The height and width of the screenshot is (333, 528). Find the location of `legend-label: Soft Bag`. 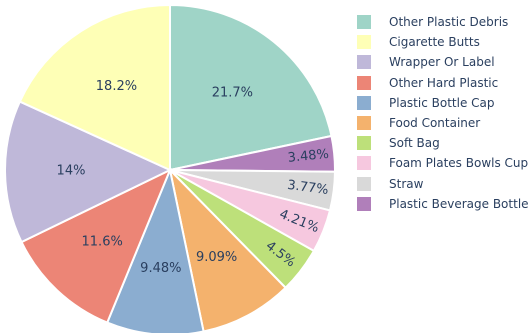

legend-label: Soft Bag is located at coordinates (414, 143).